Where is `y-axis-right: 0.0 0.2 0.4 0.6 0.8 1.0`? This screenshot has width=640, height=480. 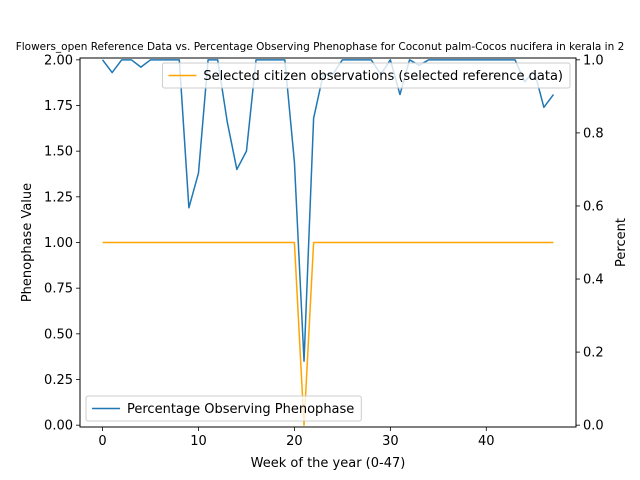
y-axis-right: 0.0 0.2 0.4 0.6 0.8 1.0 is located at coordinates (590, 243).